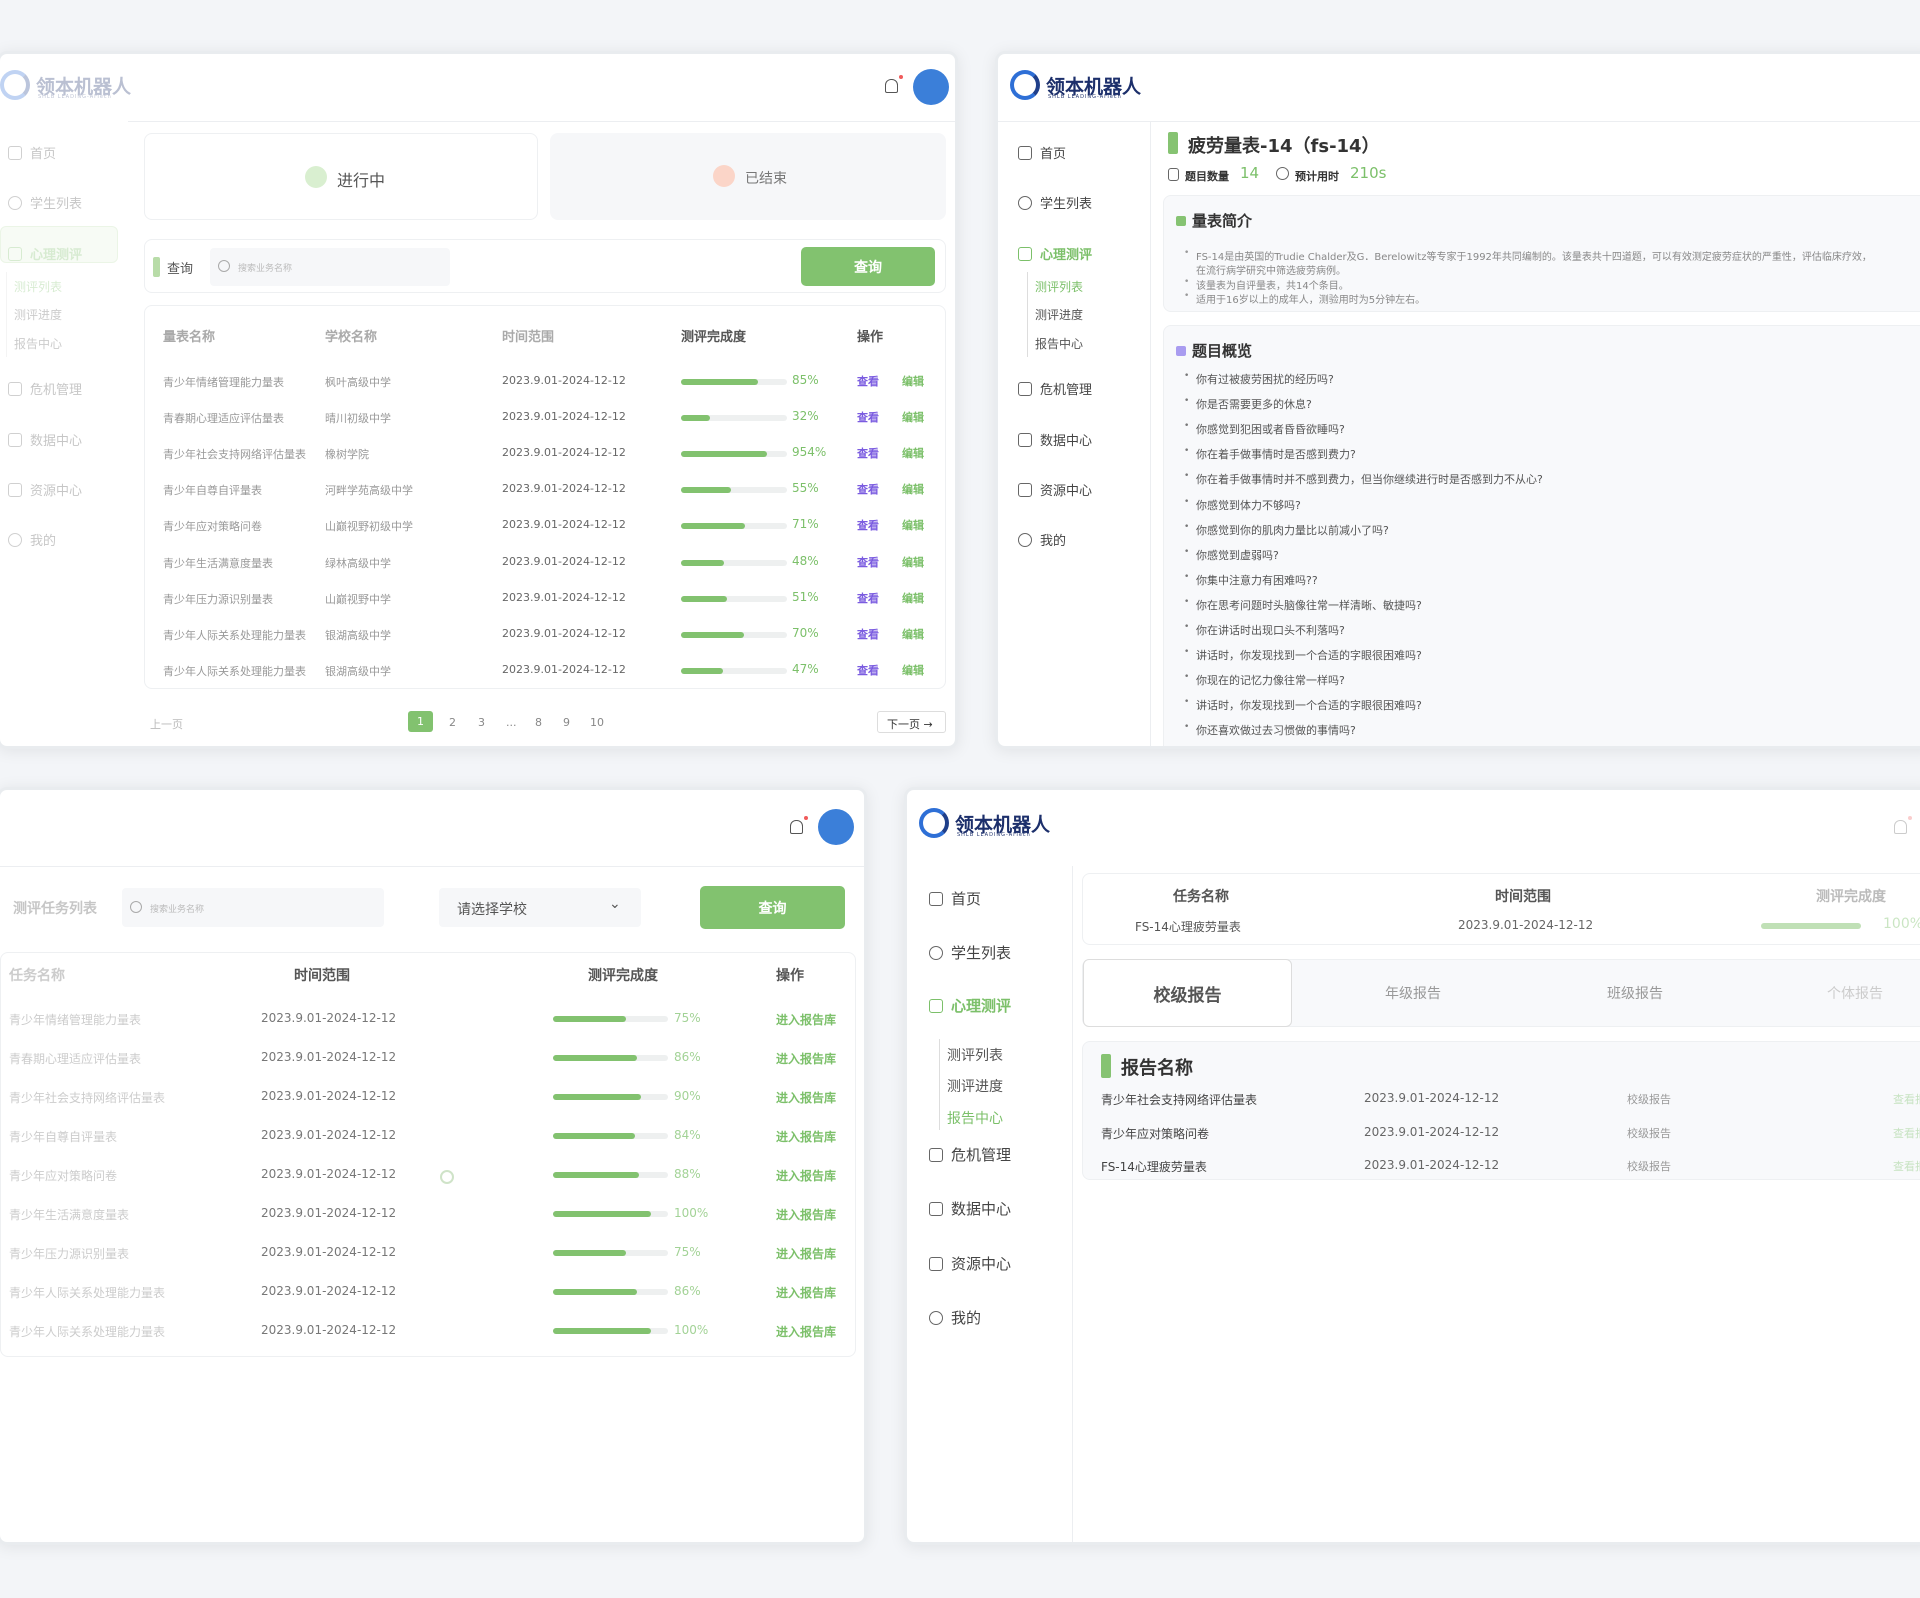 This screenshot has height=1598, width=1920. Describe the element at coordinates (1413, 994) in the screenshot. I see `tab-1: 年级报告` at that location.